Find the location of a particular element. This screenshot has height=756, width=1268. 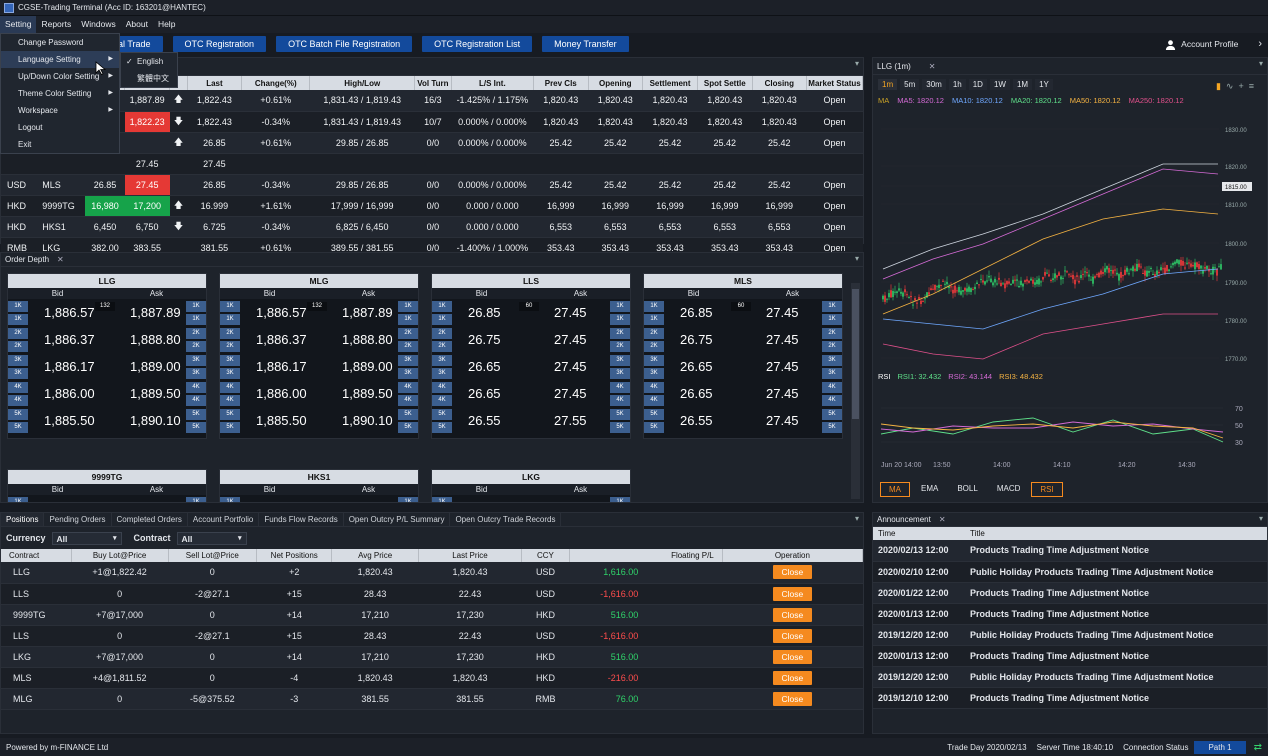

manual-trade-button: al Trade is located at coordinates (134, 44).